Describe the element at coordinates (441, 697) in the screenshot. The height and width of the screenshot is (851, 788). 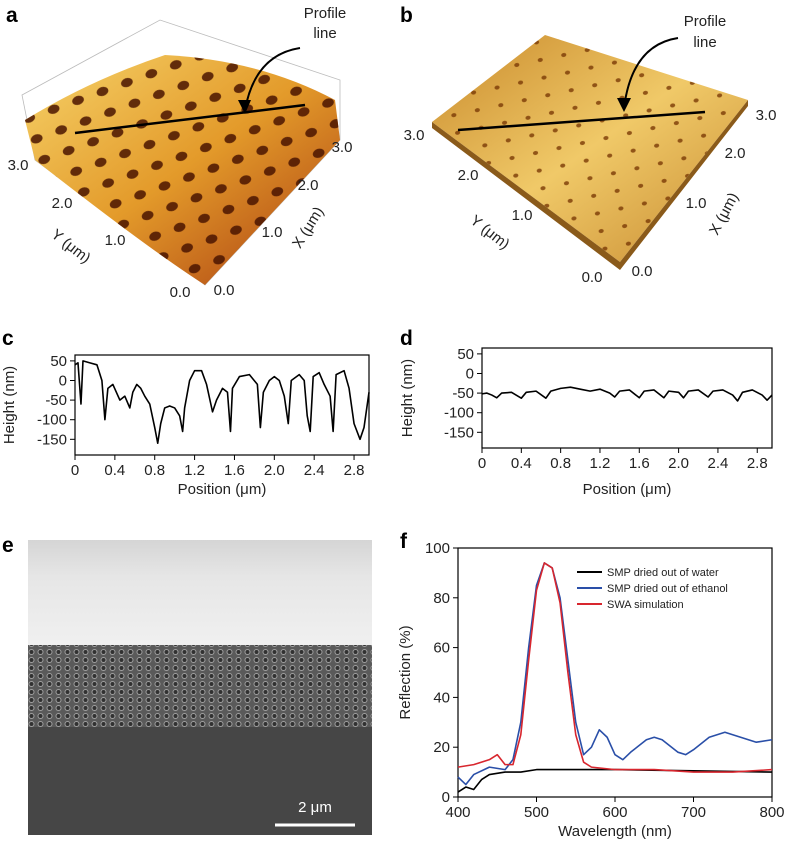
I see `y-tick-label: 40` at that location.